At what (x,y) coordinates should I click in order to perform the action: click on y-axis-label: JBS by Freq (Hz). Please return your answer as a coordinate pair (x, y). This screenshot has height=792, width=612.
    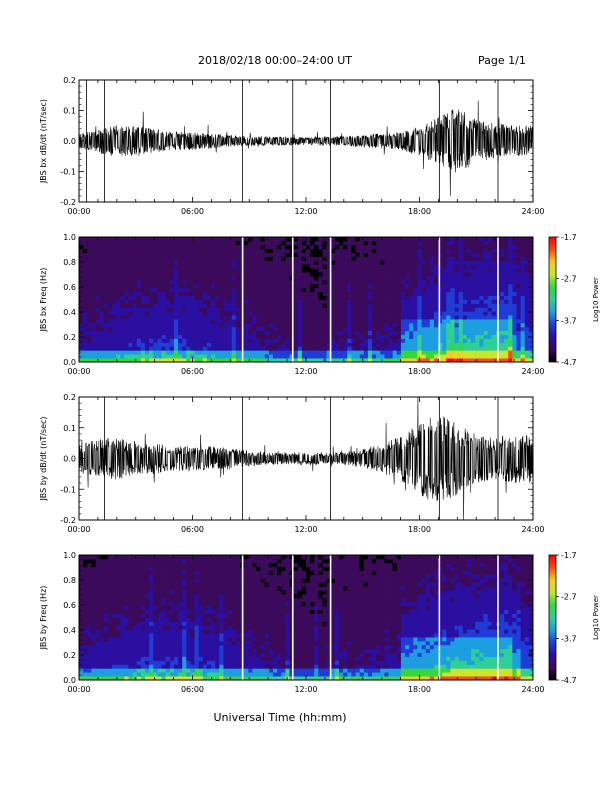
    Looking at the image, I should click on (43, 618).